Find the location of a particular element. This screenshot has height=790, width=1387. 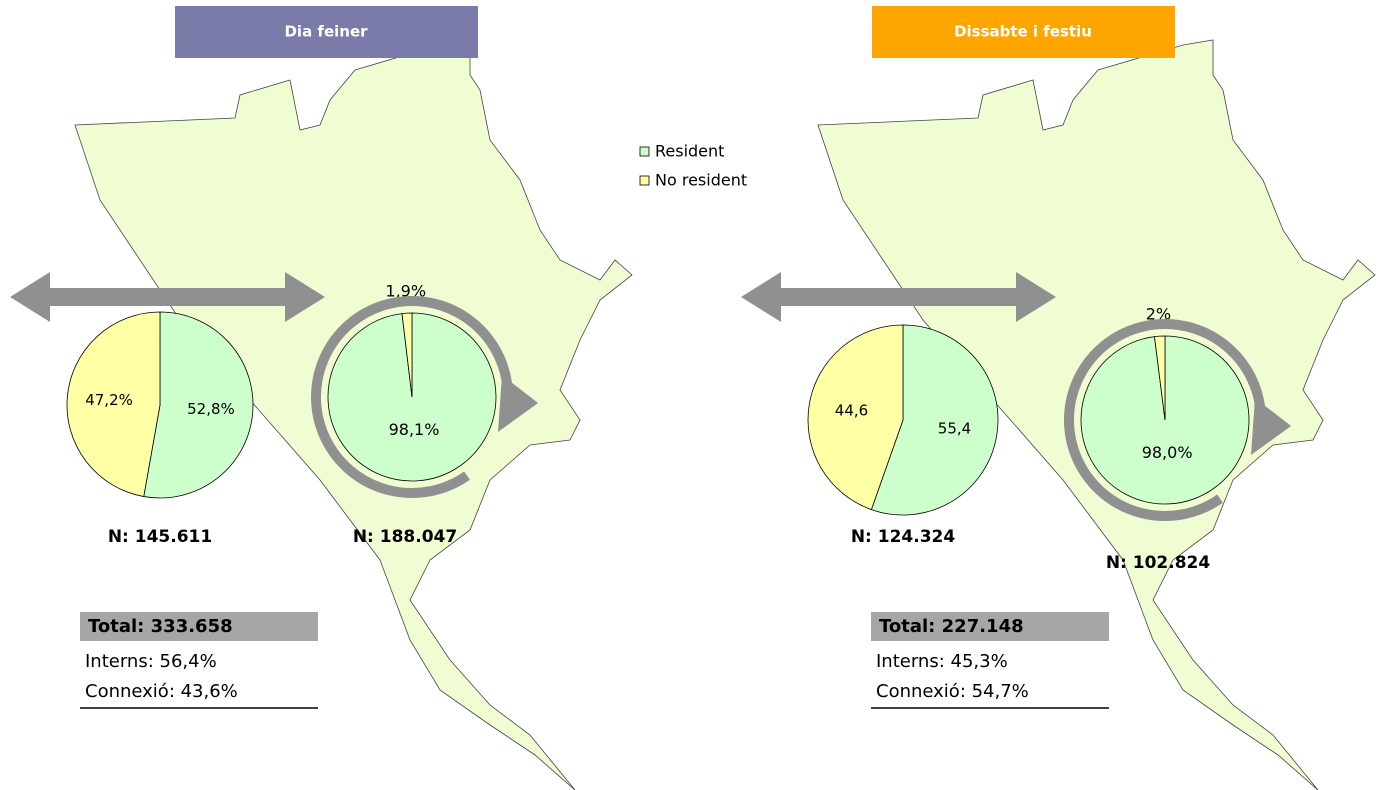

pie-value-label: 44,6 is located at coordinates (851, 411).